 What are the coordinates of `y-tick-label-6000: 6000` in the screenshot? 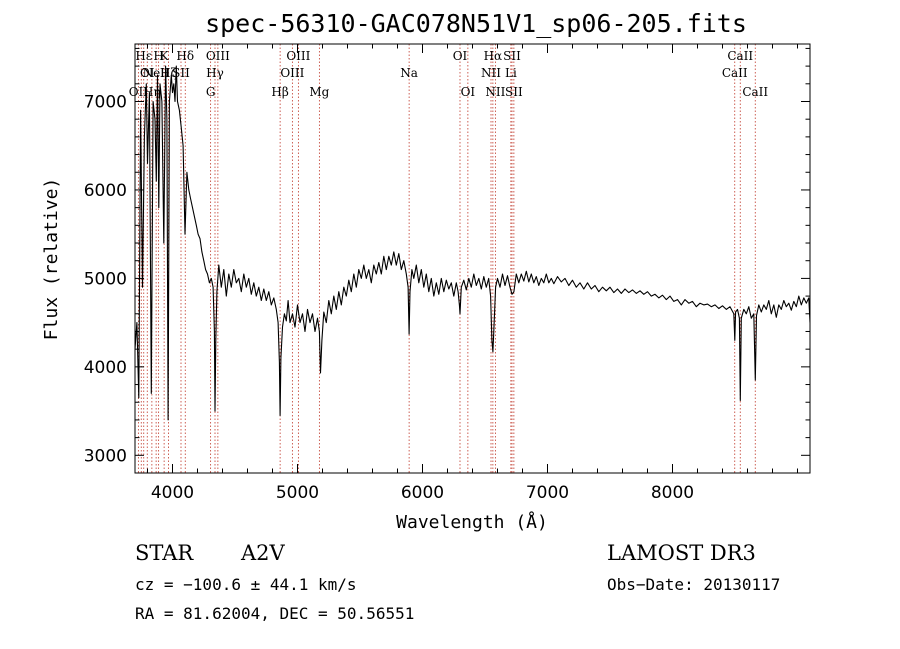 It's located at (105, 191).